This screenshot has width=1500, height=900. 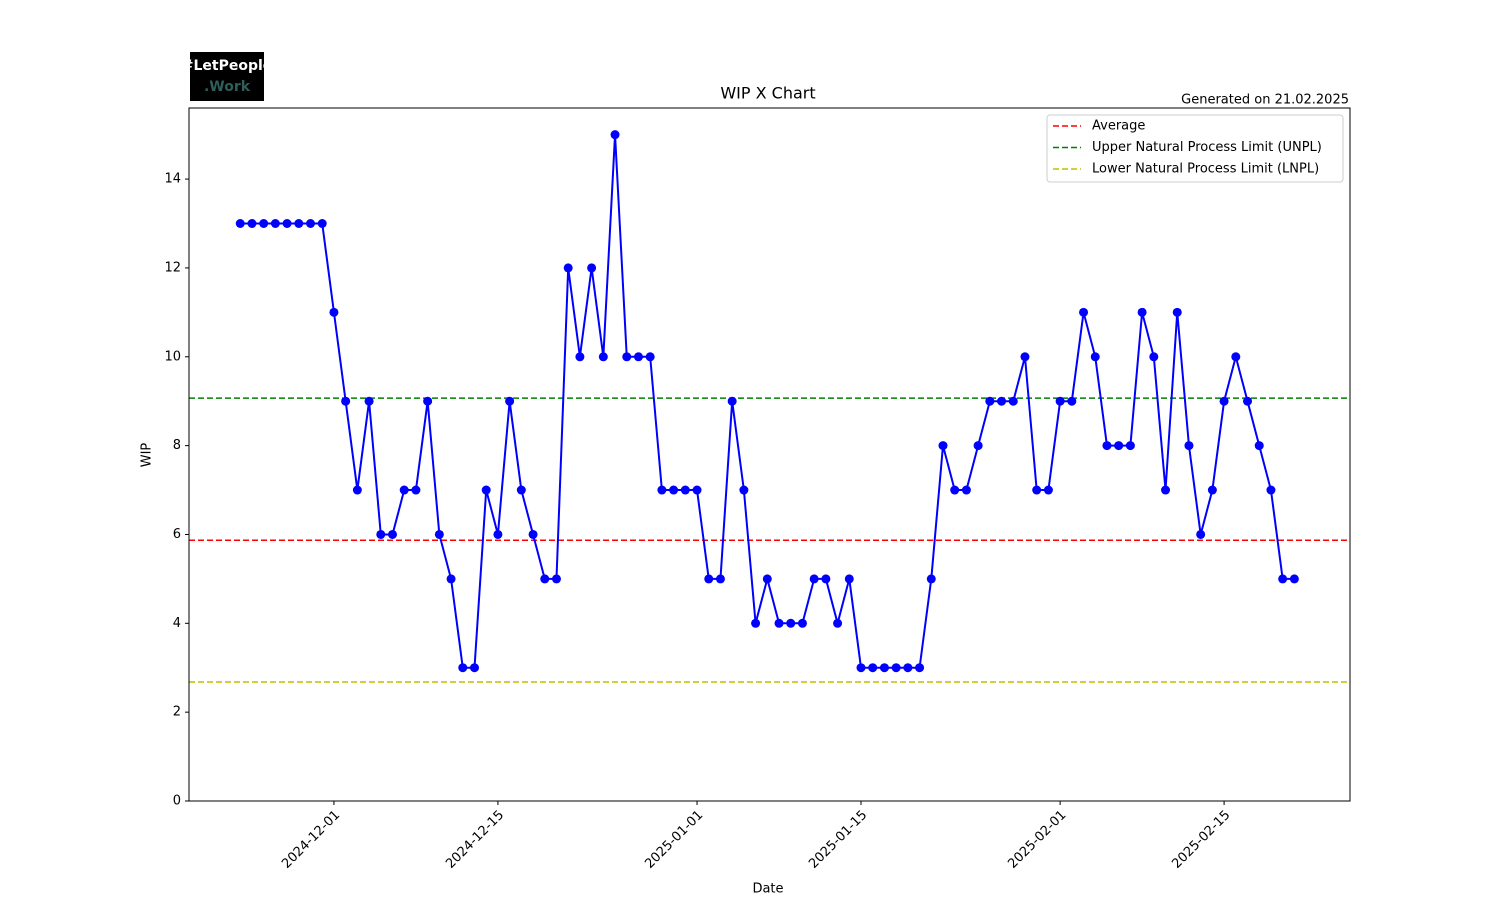 What do you see at coordinates (475, 840) in the screenshot?
I see `x-tick-label: 2024-12-15` at bounding box center [475, 840].